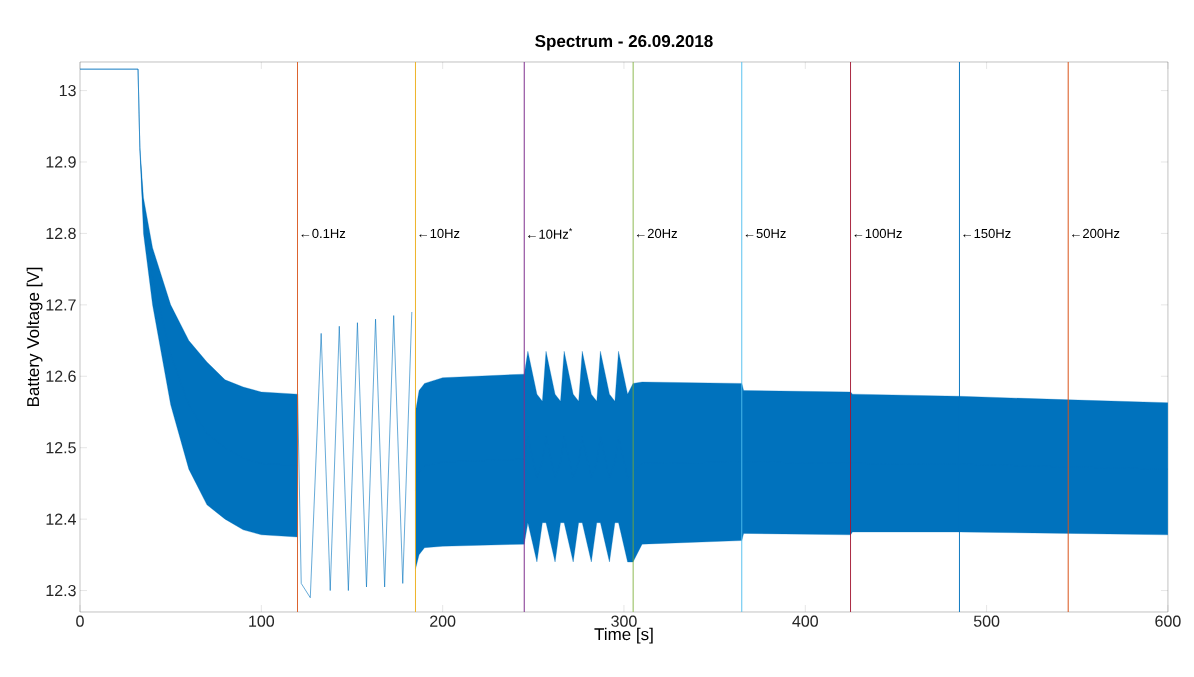 The image size is (1194, 677). What do you see at coordinates (624, 621) in the screenshot?
I see `x-tick-label: 300` at bounding box center [624, 621].